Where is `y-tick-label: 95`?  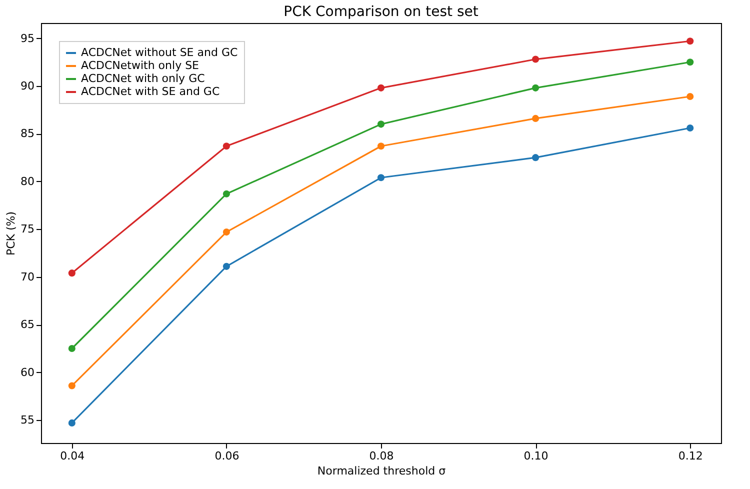 y-tick-label: 95 is located at coordinates (27, 38).